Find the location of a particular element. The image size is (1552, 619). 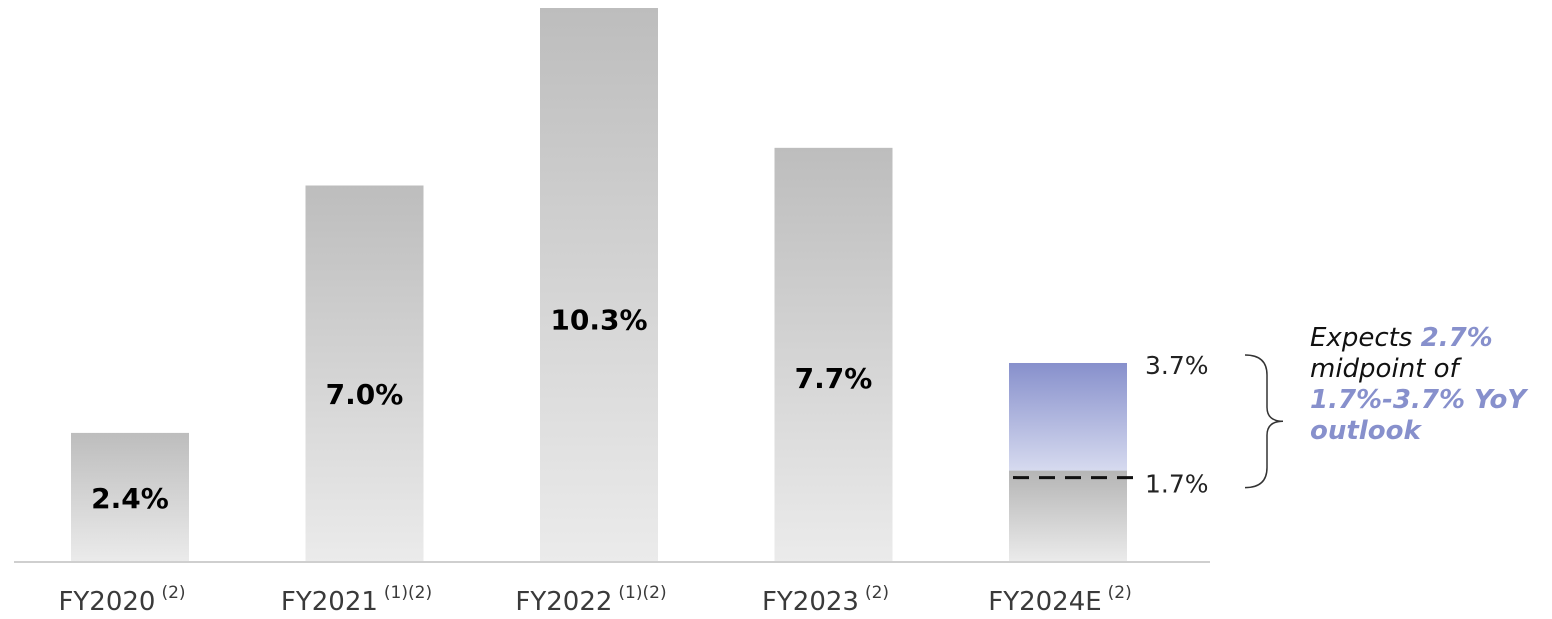

callout-midpoint-value: 2.7% is located at coordinates (1456, 338).